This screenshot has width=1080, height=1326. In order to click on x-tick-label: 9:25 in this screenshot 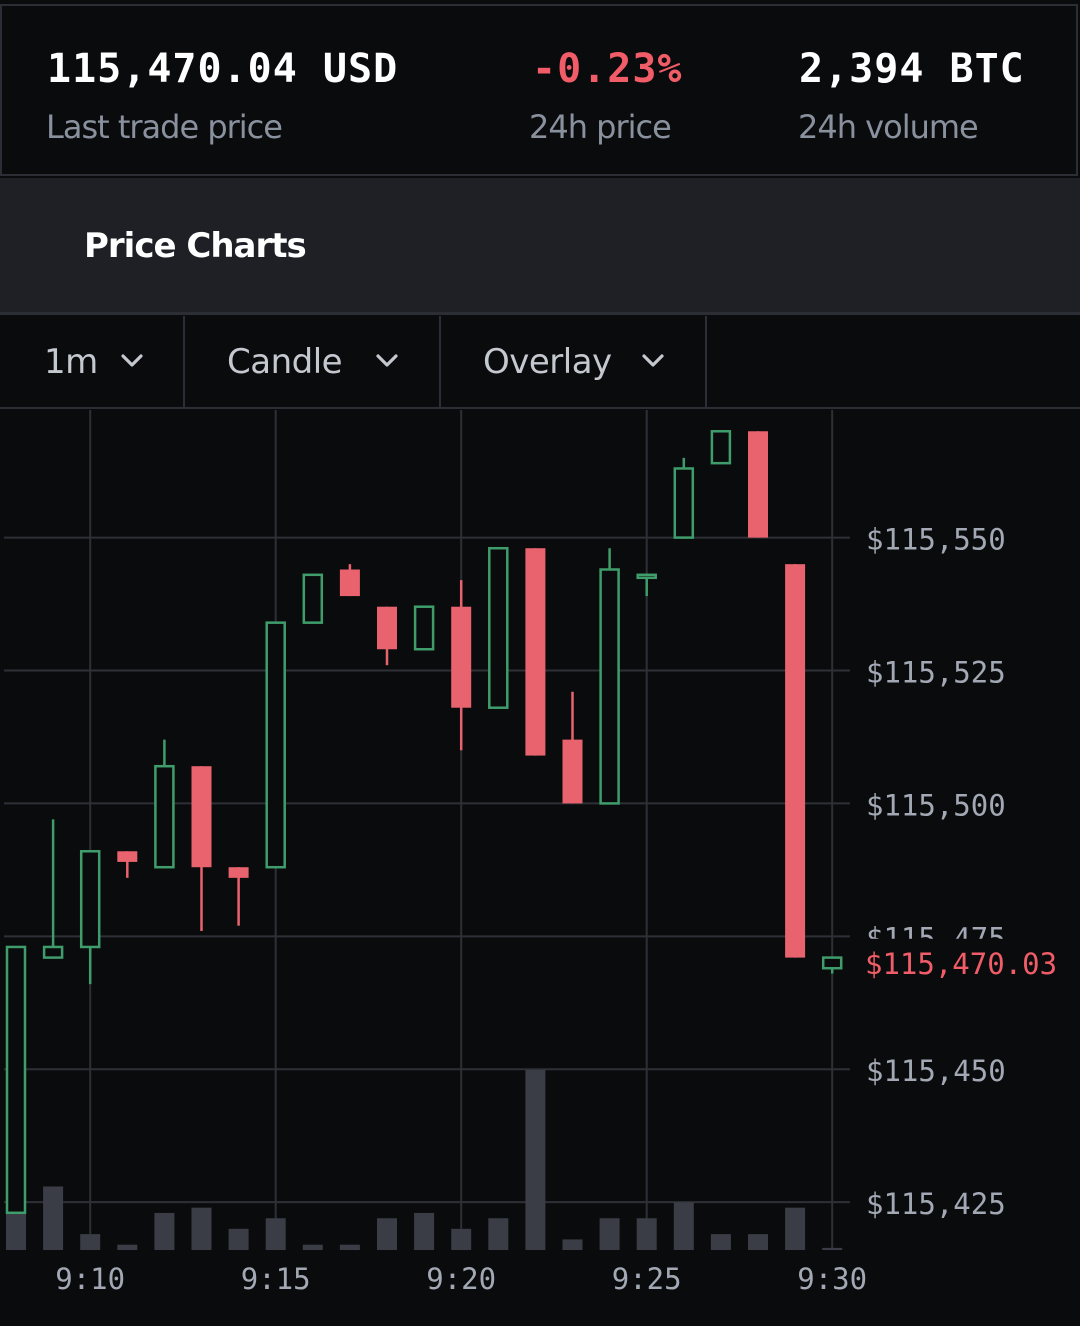, I will do `click(647, 1279)`.